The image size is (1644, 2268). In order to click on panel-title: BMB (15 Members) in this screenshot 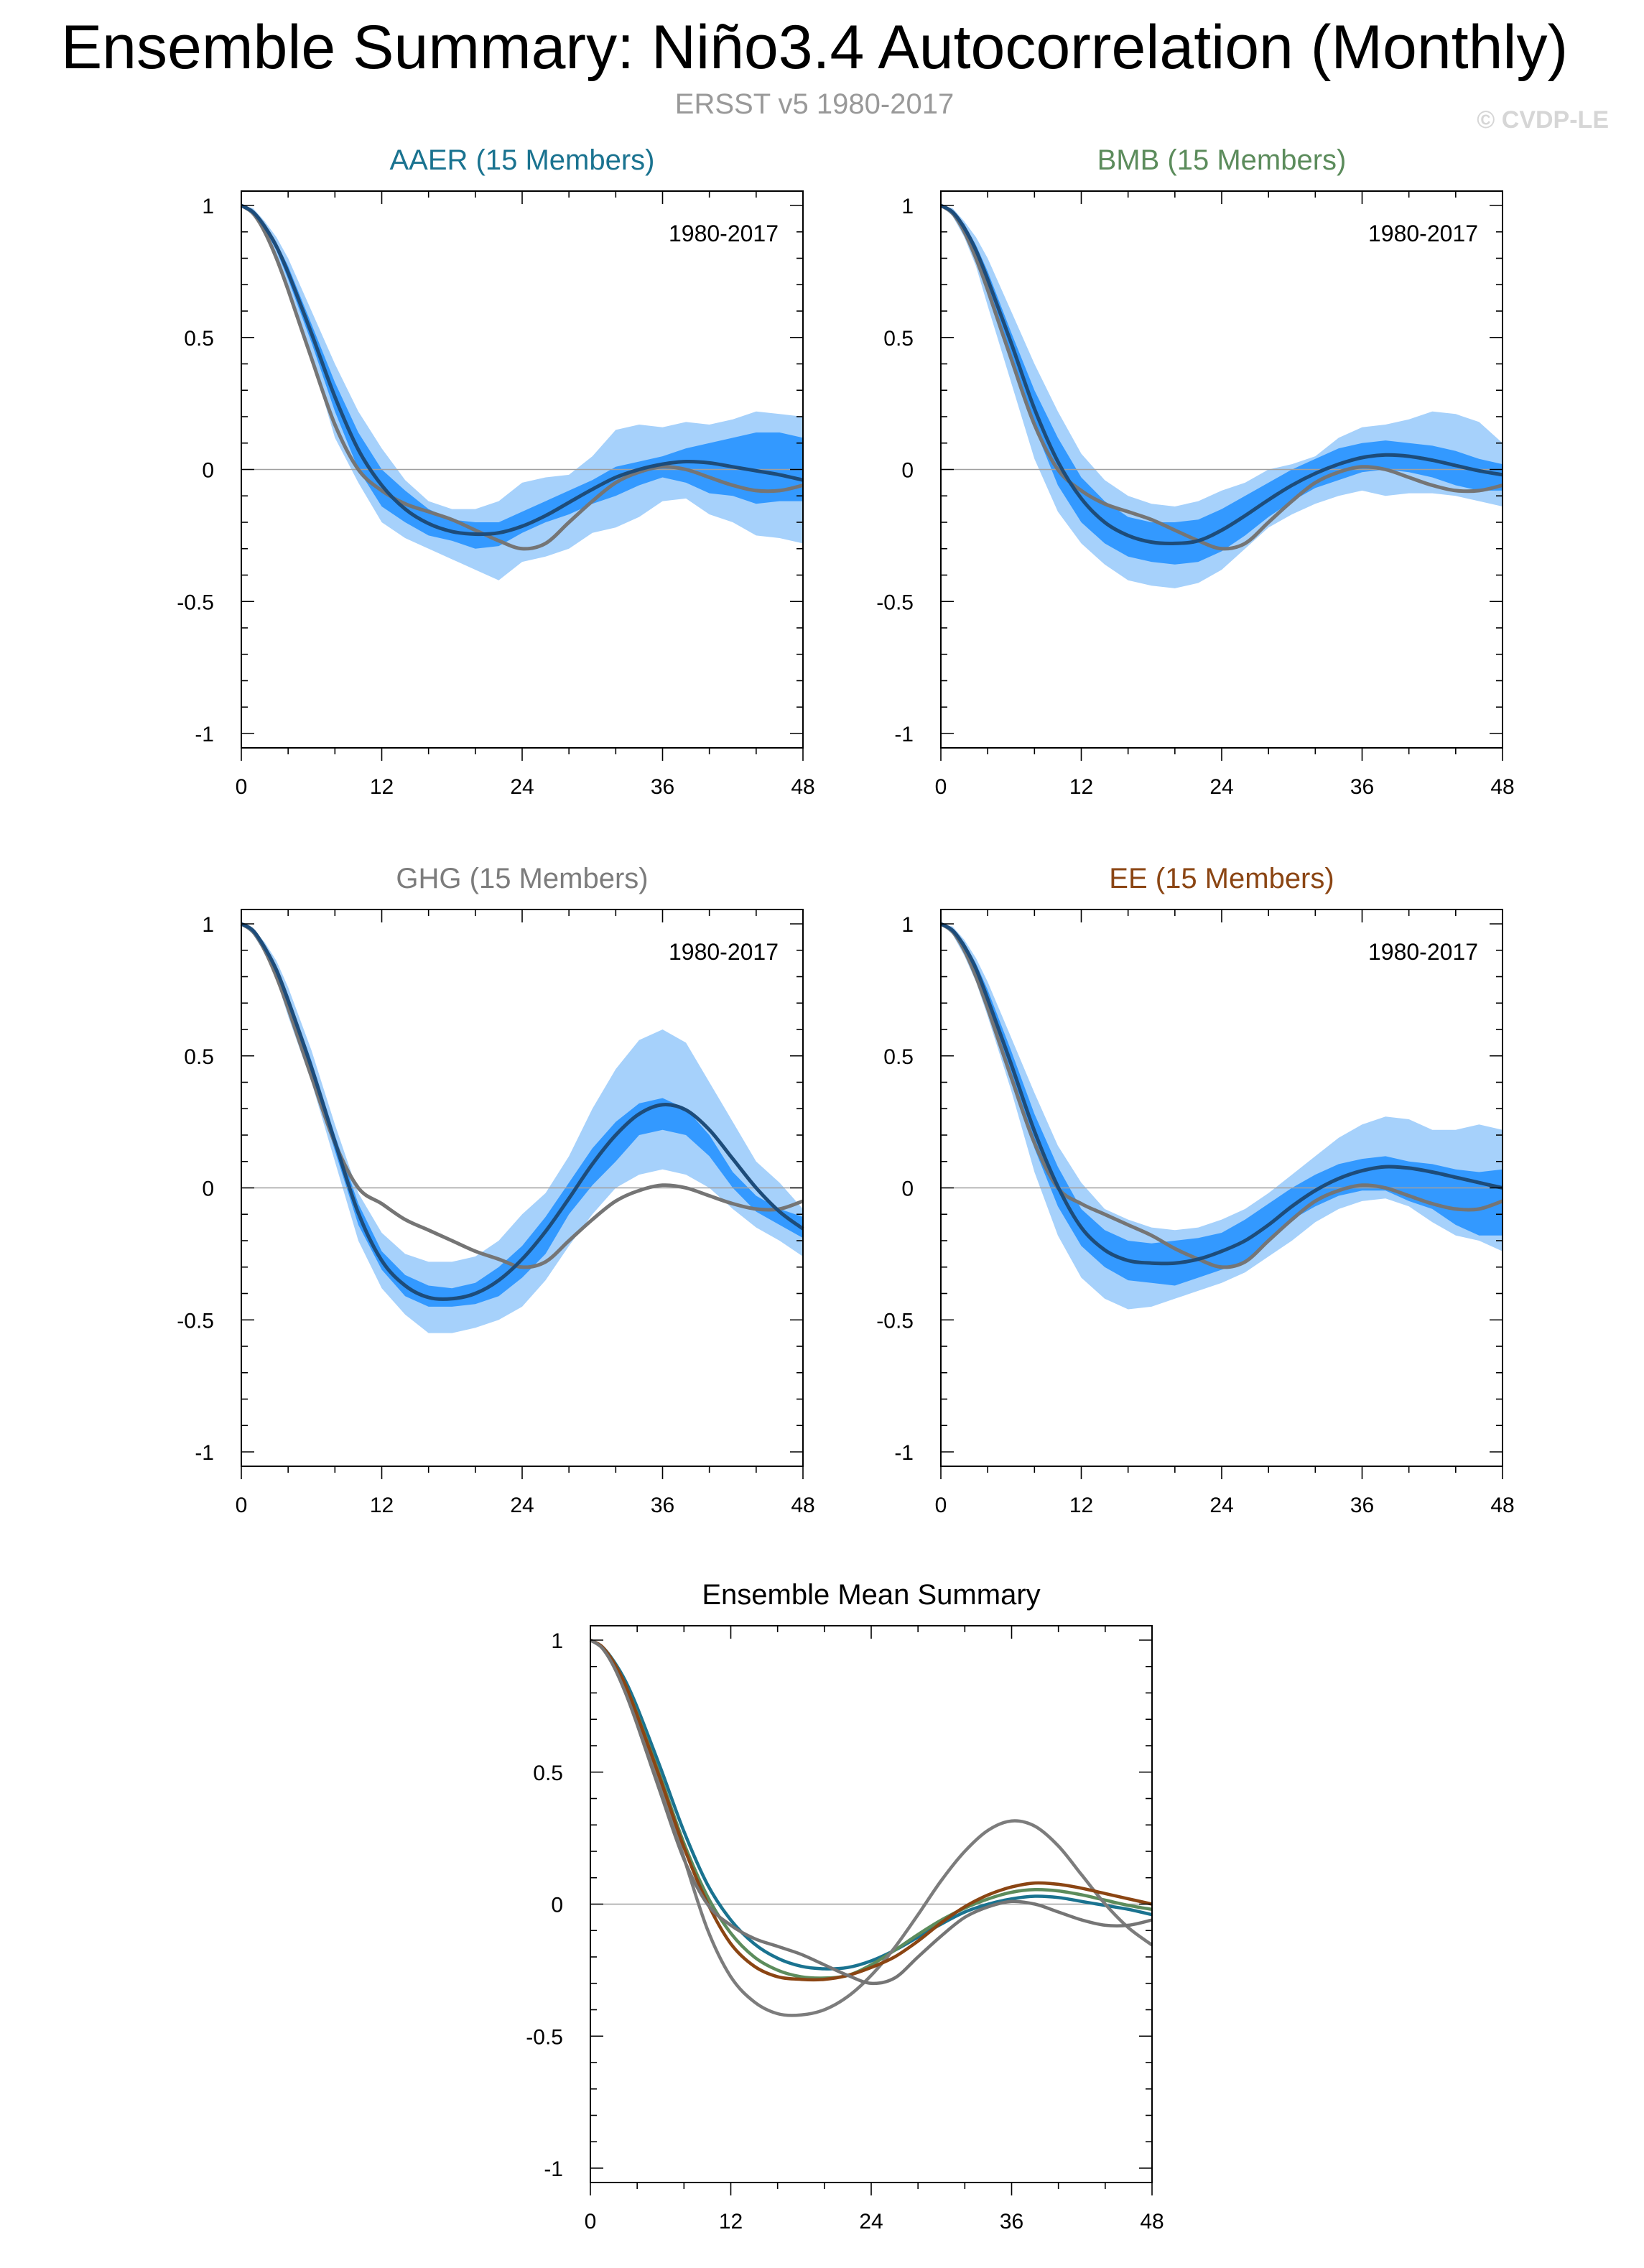, I will do `click(1222, 160)`.